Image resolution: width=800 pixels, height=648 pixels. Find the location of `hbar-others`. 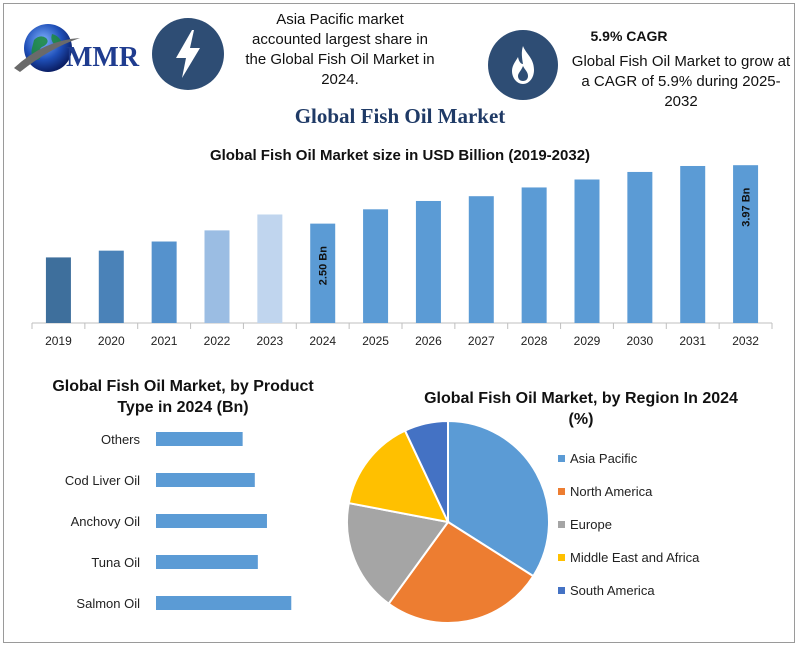

hbar-others is located at coordinates (199, 439).